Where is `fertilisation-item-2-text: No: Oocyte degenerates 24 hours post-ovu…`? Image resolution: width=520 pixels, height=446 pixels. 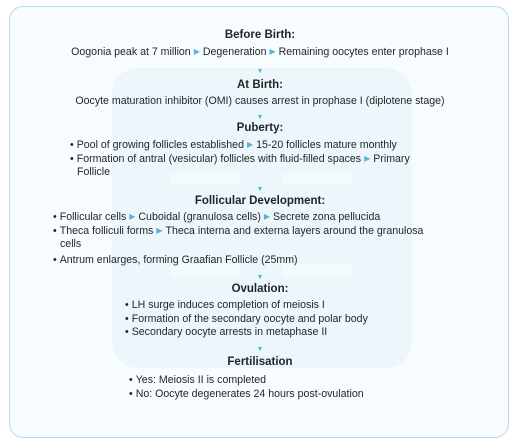 fertilisation-item-2-text: No: Oocyte degenerates 24 hours post-ovu… is located at coordinates (249, 394).